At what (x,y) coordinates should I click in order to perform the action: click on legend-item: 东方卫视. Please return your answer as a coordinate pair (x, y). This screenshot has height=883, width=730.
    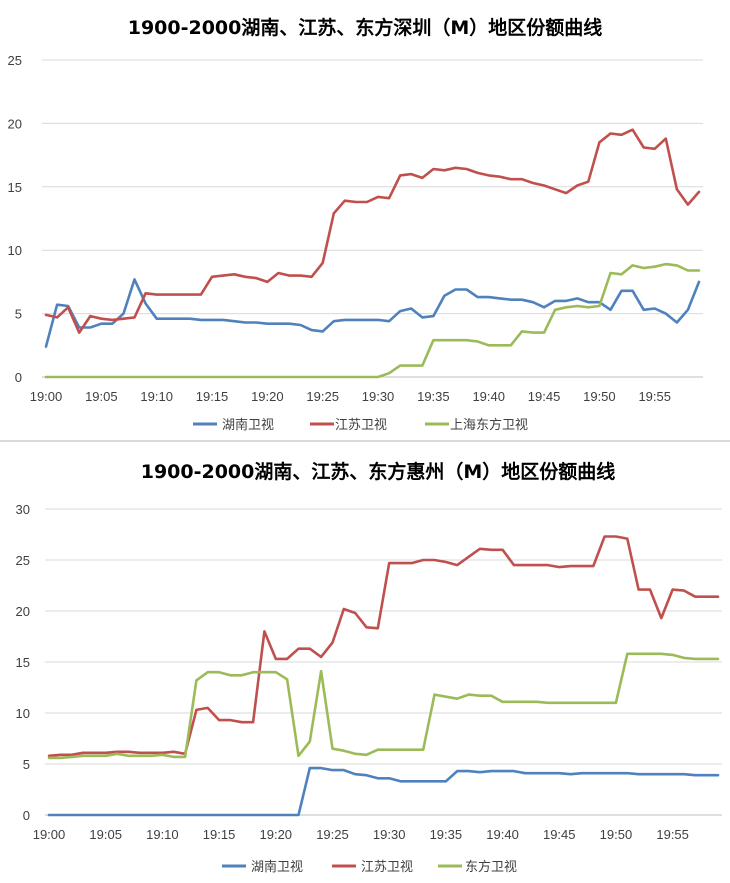
    Looking at the image, I should click on (477, 867).